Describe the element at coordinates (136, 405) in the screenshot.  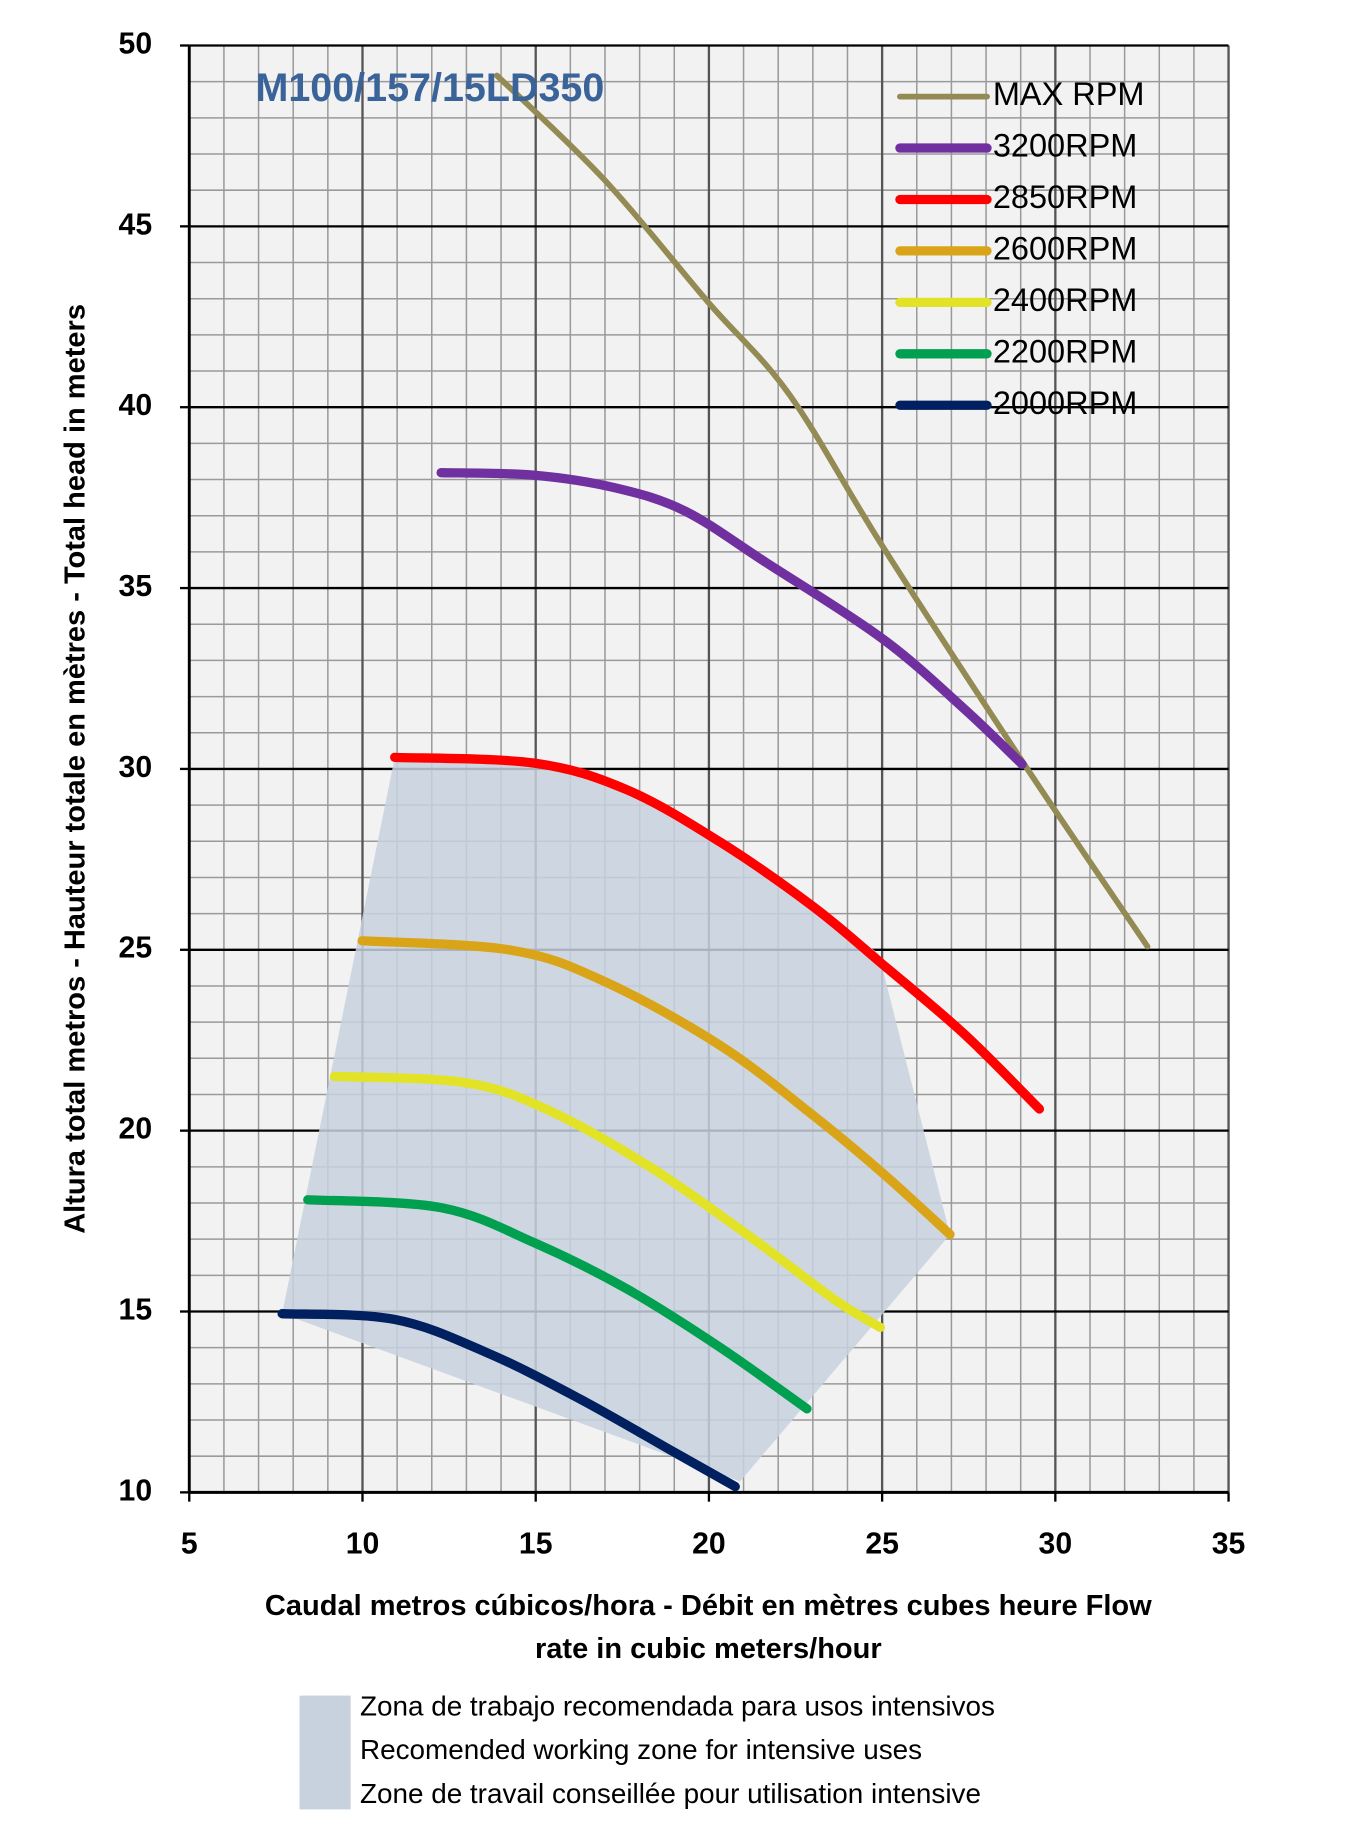
I see `y-tick-label: 40` at that location.